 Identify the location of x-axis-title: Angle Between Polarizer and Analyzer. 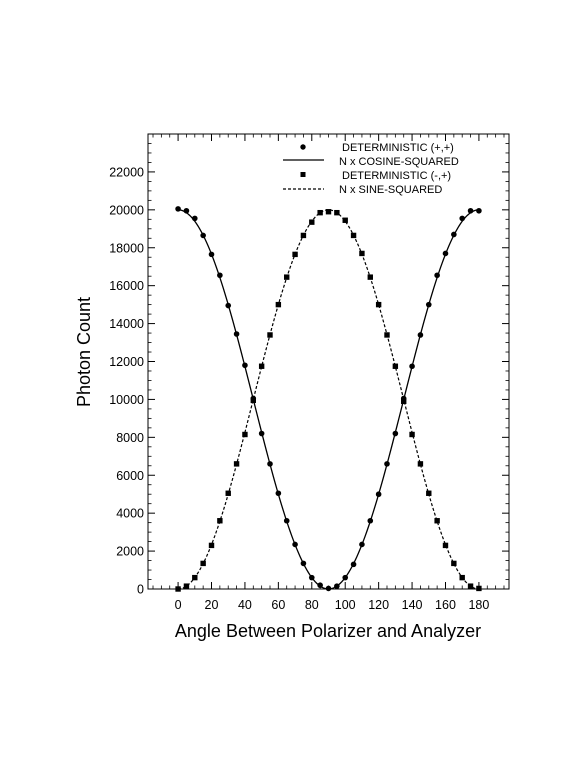
(328, 631).